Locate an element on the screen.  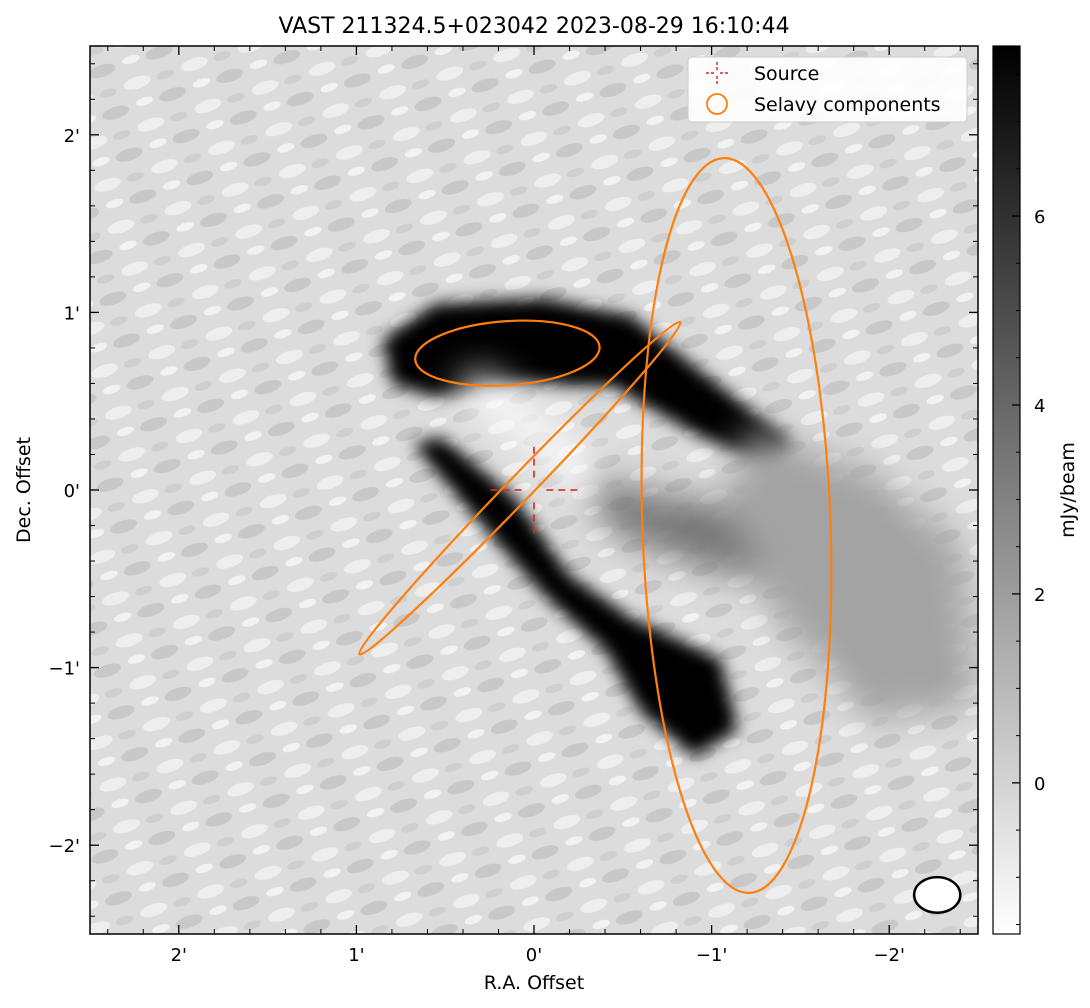
beam-ellipse is located at coordinates (937, 894).